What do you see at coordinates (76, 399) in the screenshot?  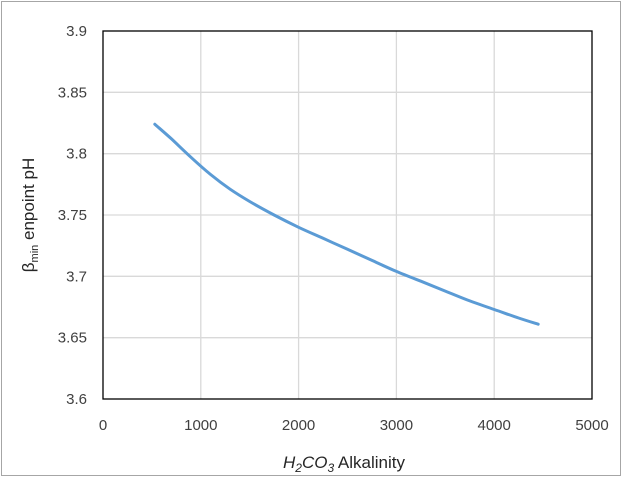 I see `y-tick-label: 3.6` at bounding box center [76, 399].